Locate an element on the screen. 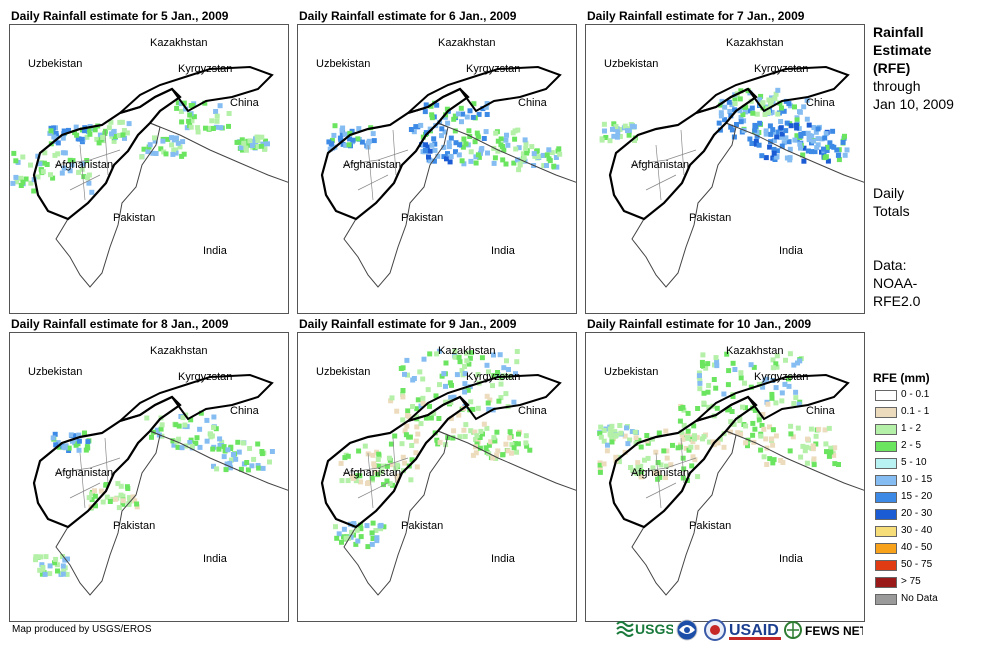 The image size is (983, 649). legend-label: 20 - 30 is located at coordinates (917, 513).